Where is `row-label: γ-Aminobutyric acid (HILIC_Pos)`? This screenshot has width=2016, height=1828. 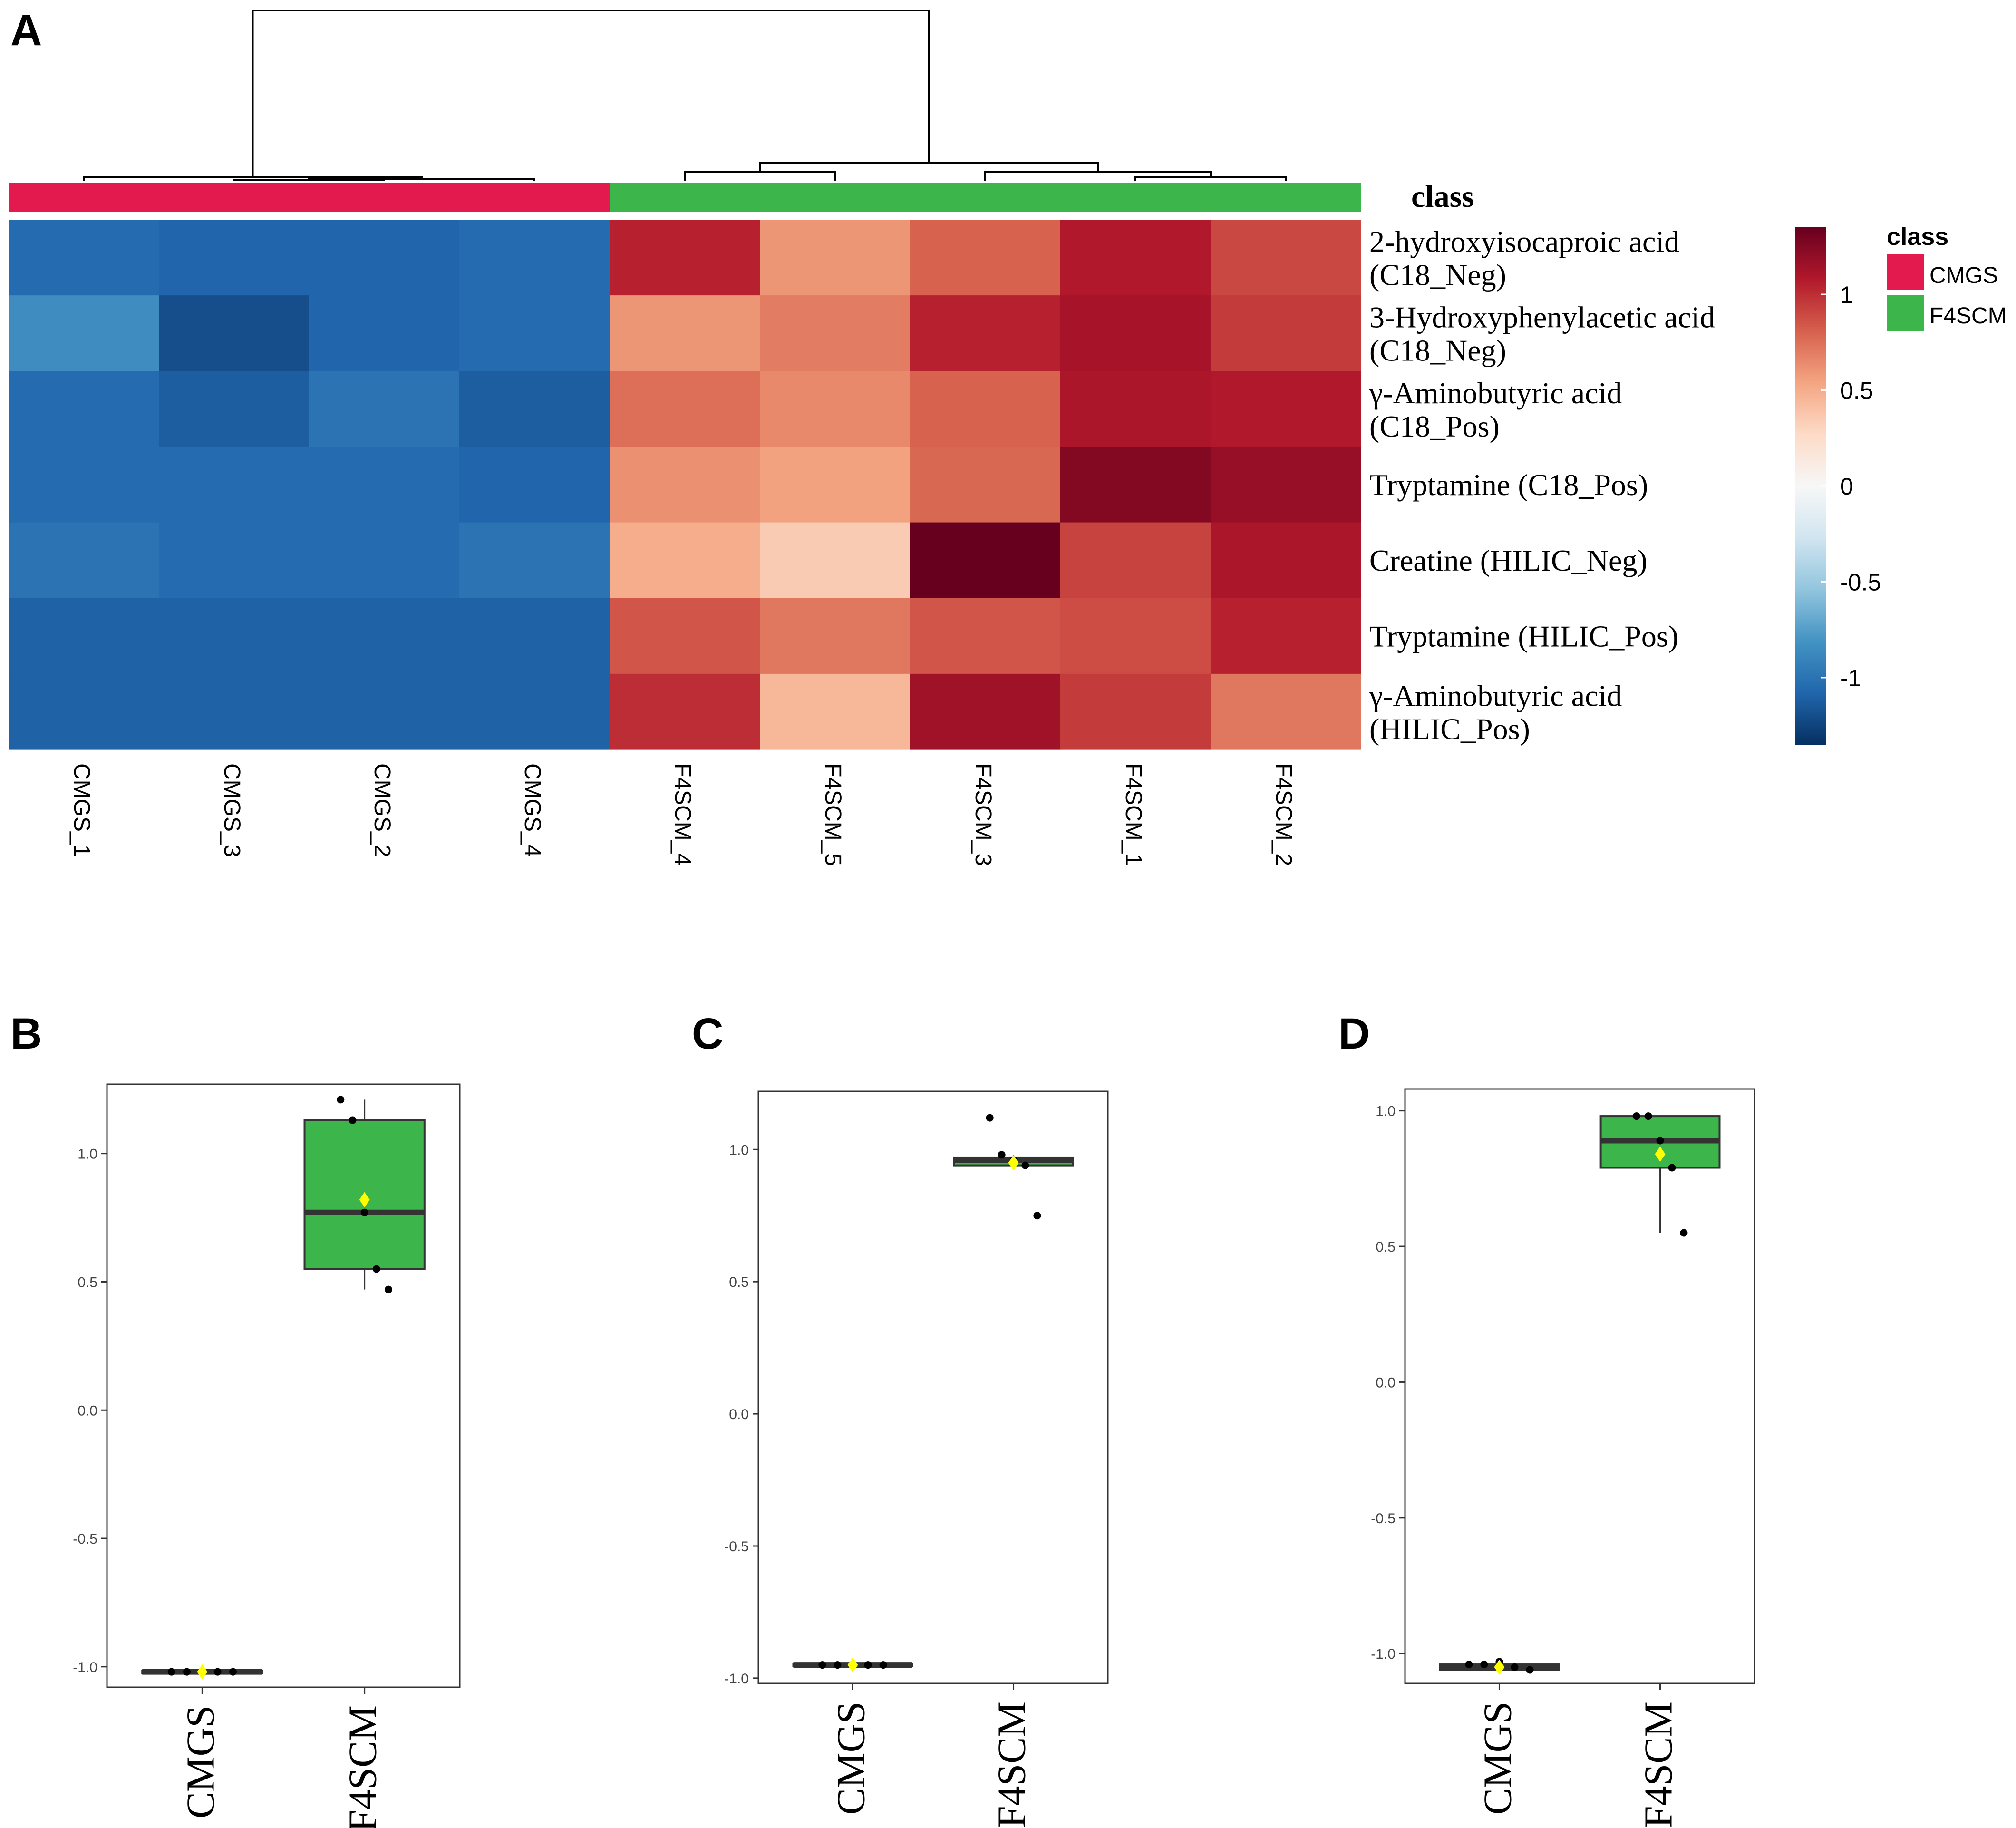
row-label: γ-Aminobutyric acid (HILIC_Pos) is located at coordinates (1496, 712).